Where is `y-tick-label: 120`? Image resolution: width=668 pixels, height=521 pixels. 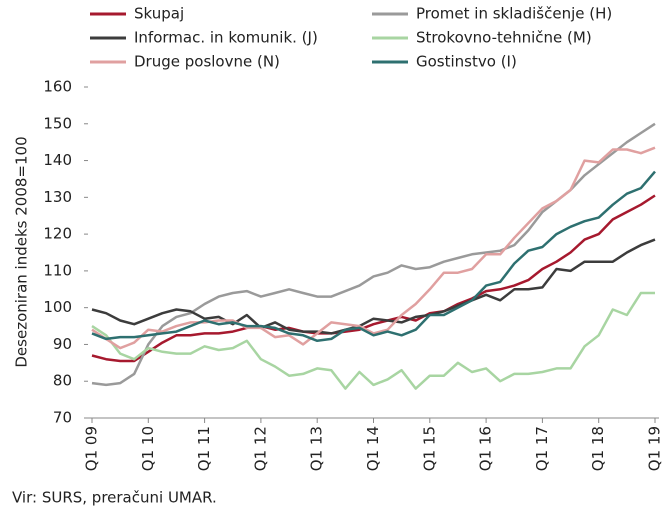
y-tick-label: 120 is located at coordinates (57, 234).